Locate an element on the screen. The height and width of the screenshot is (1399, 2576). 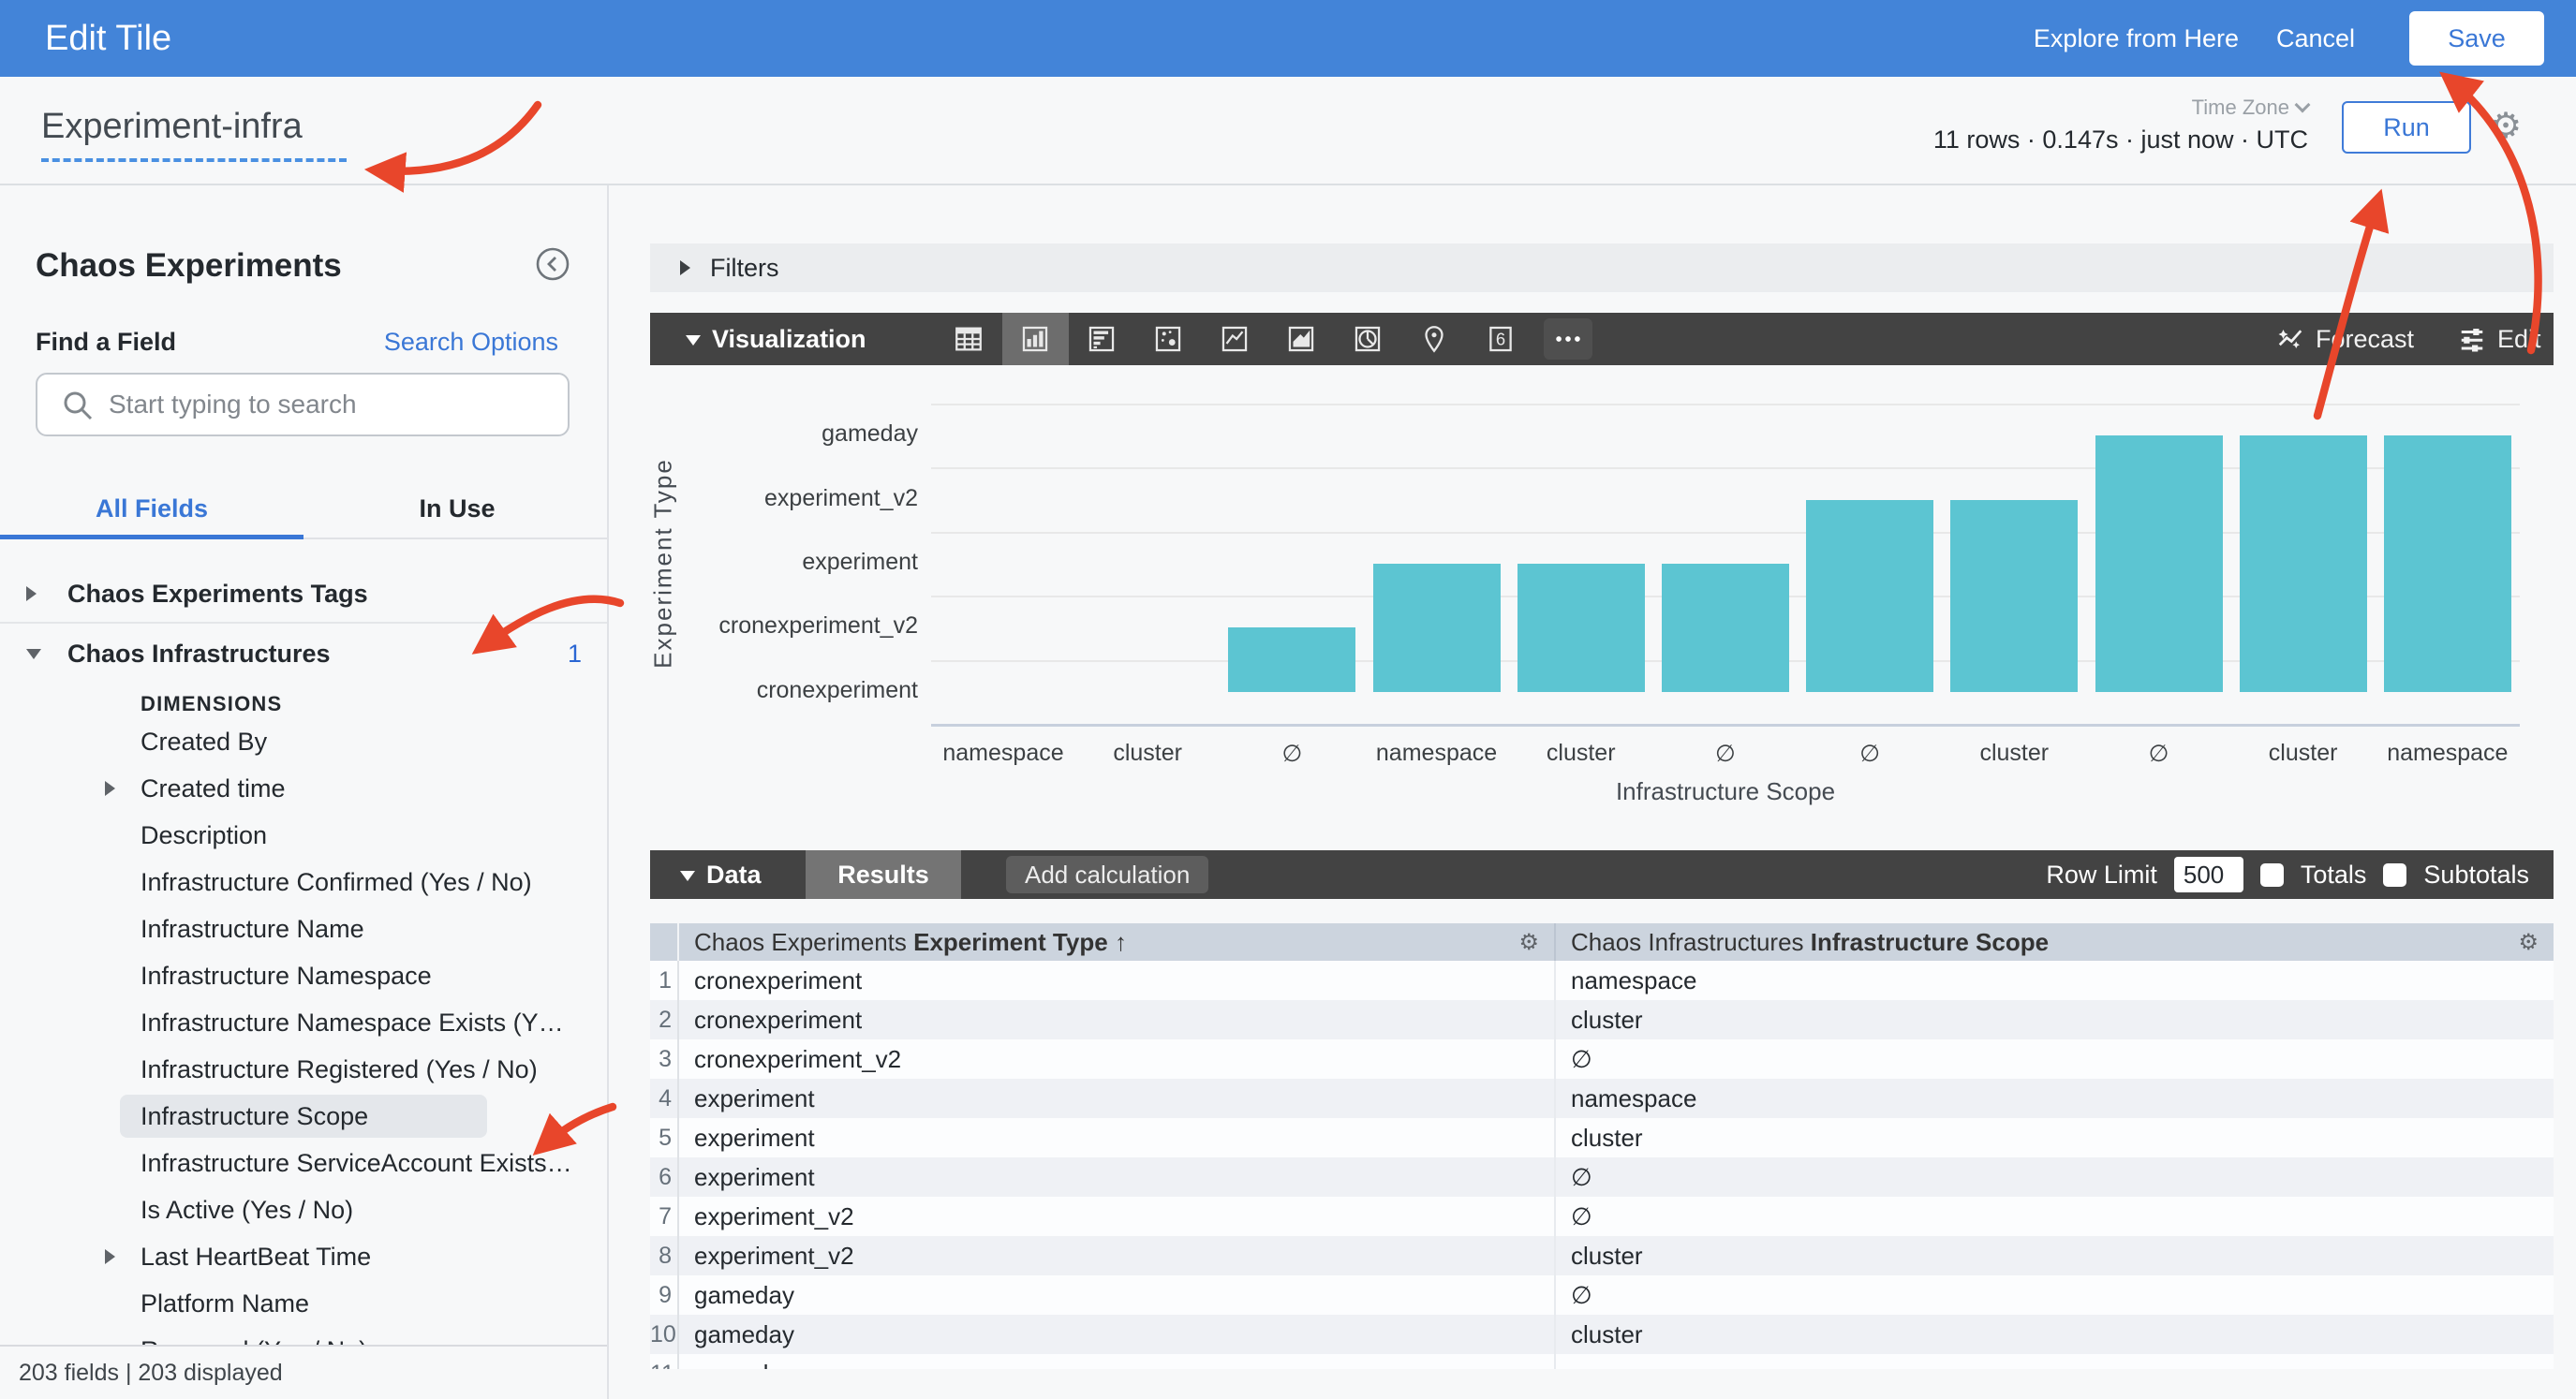
column-header-experiment-type: Chaos Experiments Experiment Type ↑ ⚙ is located at coordinates (1116, 942).